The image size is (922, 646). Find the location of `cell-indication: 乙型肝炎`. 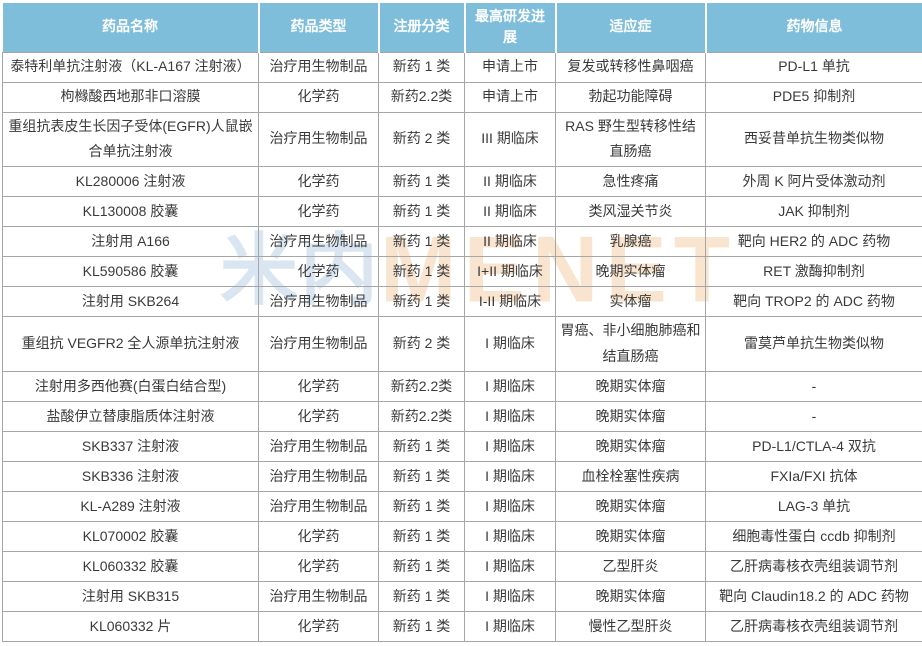

cell-indication: 乙型肝炎 is located at coordinates (630, 567).